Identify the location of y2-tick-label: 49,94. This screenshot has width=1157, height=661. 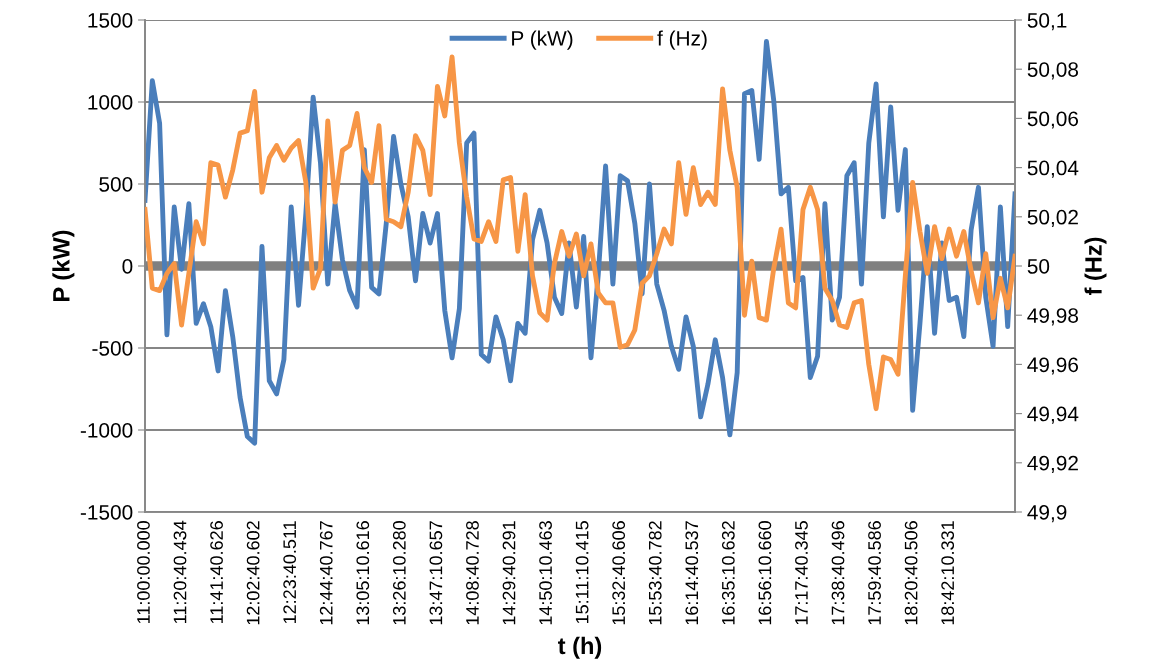
(1053, 415).